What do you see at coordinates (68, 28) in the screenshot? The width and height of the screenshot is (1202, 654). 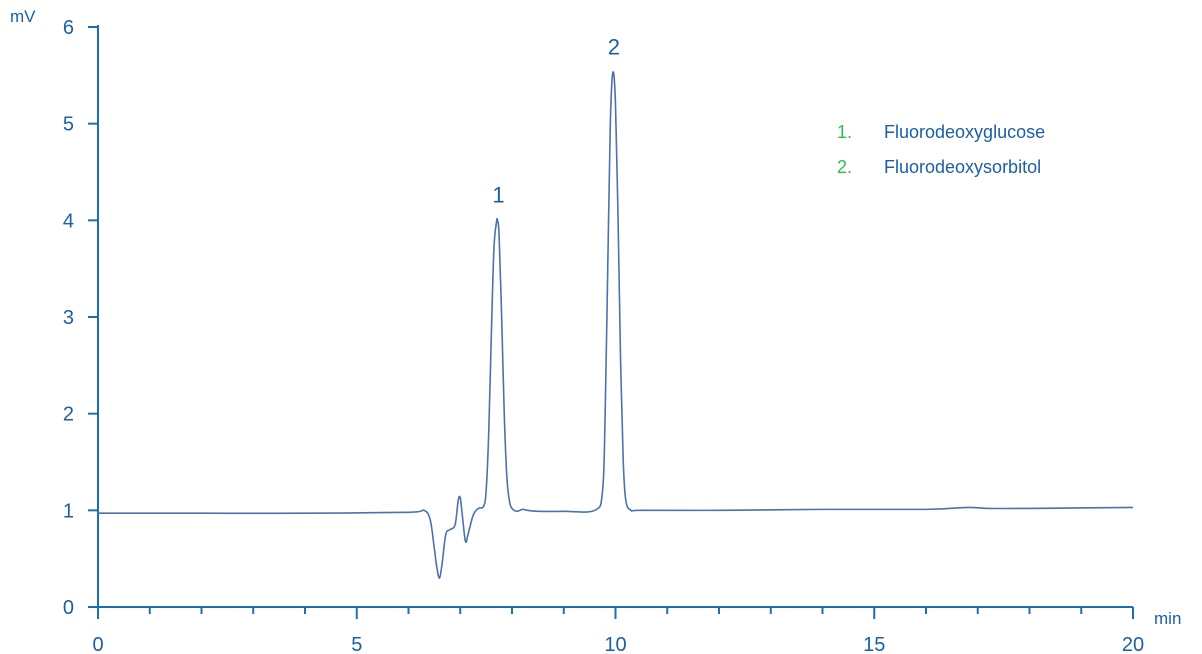 I see `y-tick-label: 6` at bounding box center [68, 28].